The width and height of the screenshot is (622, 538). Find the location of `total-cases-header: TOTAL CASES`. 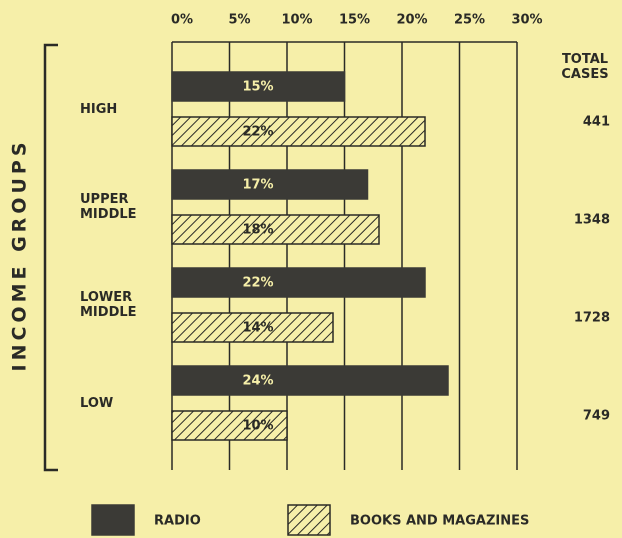

total-cases-header: TOTAL CASES is located at coordinates (585, 67).